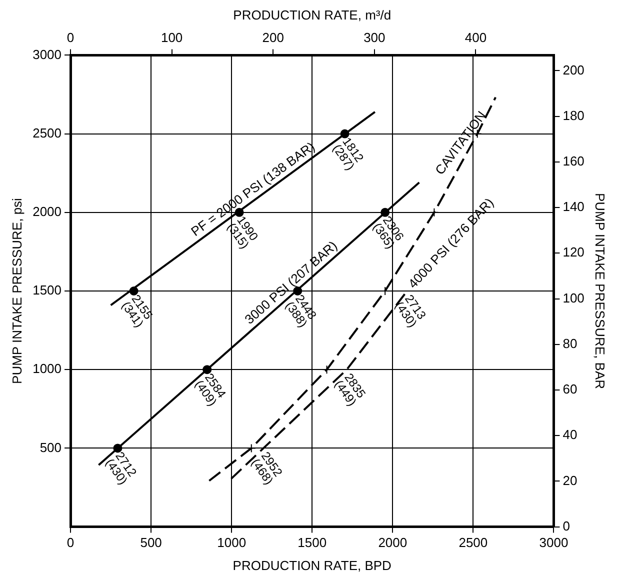 This screenshot has width=617, height=582. Describe the element at coordinates (273, 37) in the screenshot. I see `x2-tick-label: 200` at that location.